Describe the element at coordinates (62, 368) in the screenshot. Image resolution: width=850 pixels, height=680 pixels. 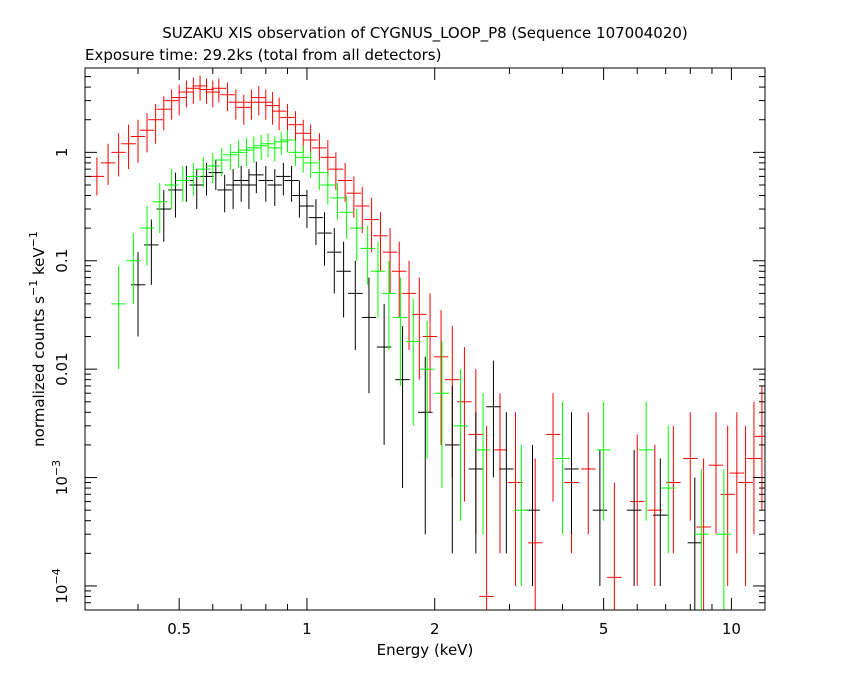
I see `y-tick-label: 0.01` at that location.